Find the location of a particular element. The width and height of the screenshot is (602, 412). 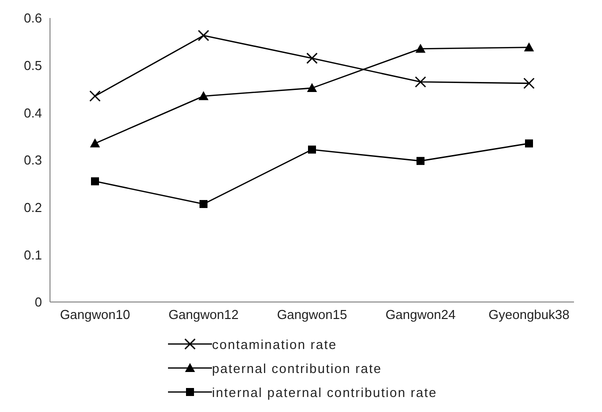

y-tick-label: 0 is located at coordinates (38, 302).